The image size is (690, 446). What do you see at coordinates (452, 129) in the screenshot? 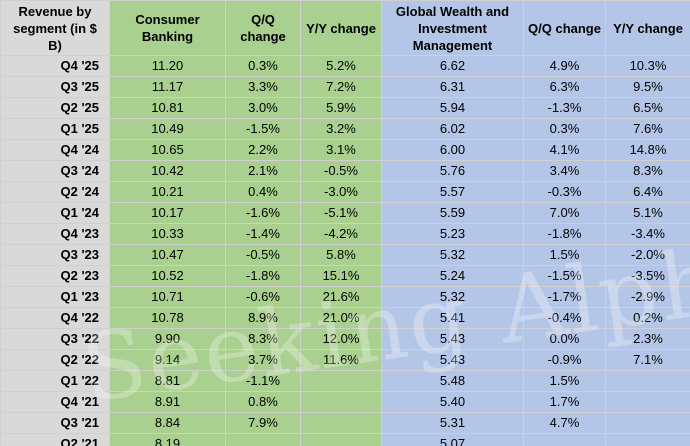
I see `gwim-cell: 6.02` at bounding box center [452, 129].